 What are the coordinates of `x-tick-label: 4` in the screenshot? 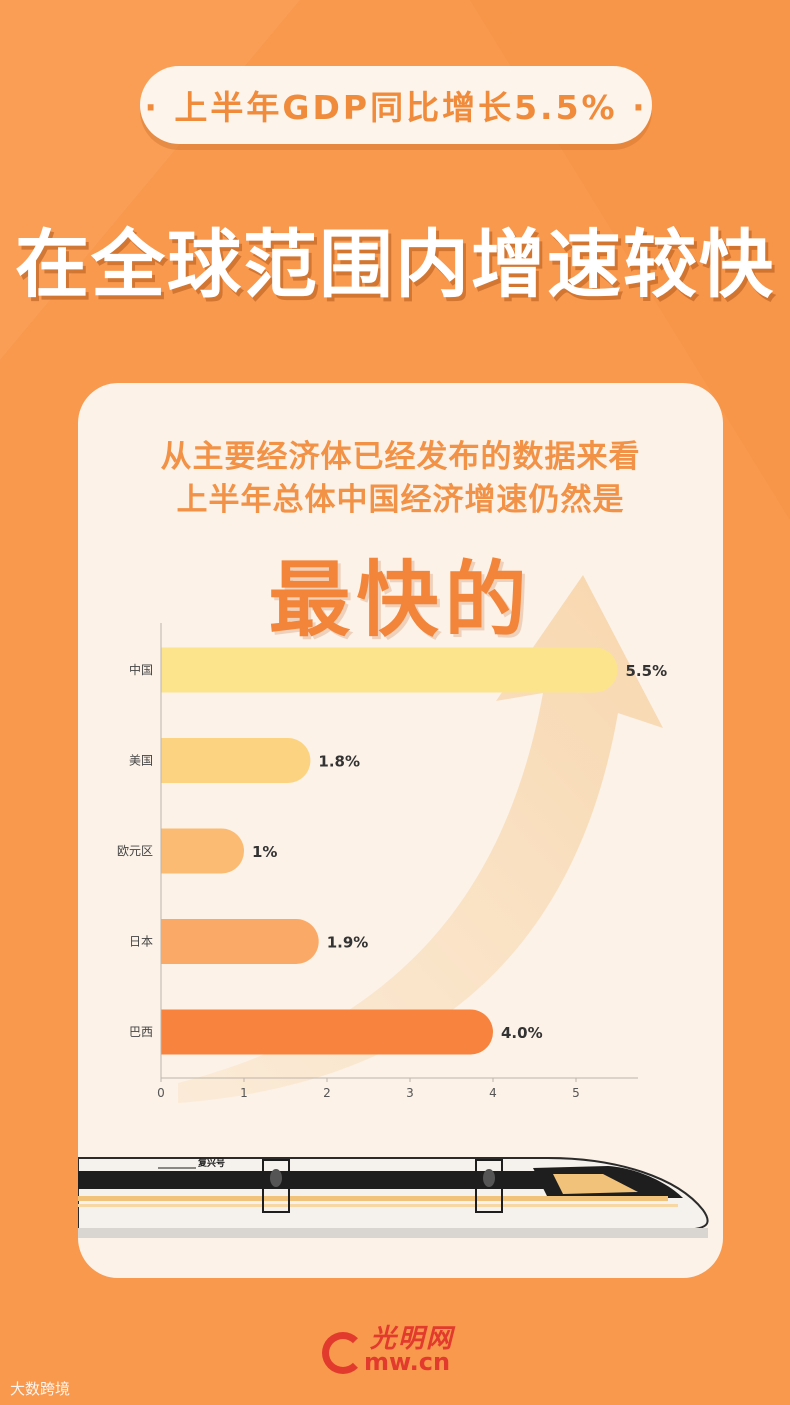 It's located at (493, 1093).